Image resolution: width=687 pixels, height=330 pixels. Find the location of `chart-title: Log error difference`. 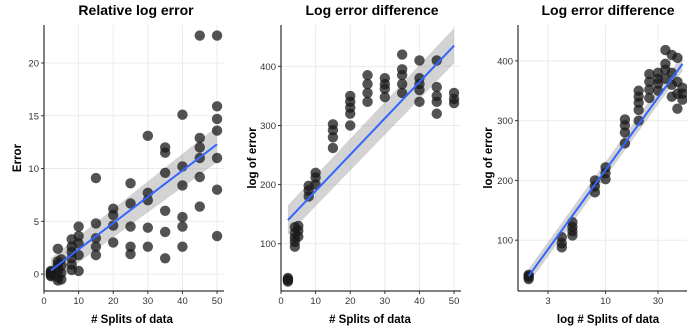

chart-title: Log error difference is located at coordinates (371, 10).